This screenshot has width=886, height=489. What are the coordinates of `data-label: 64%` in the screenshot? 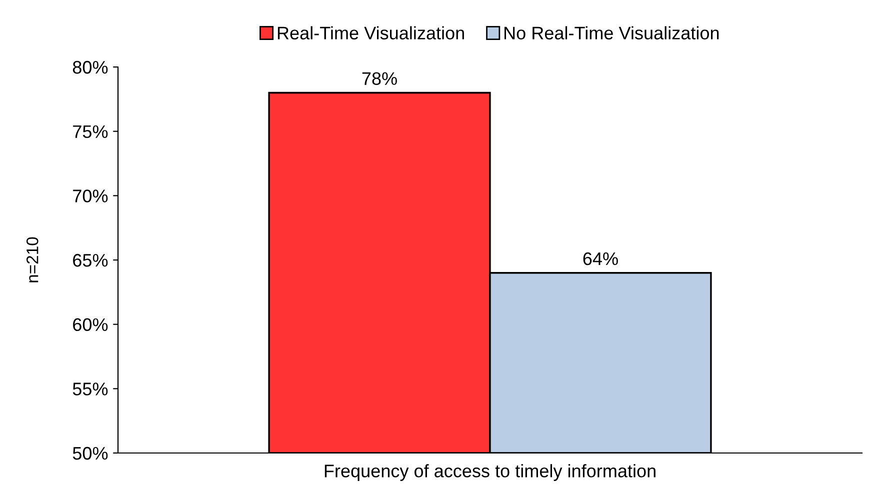 It's located at (600, 259).